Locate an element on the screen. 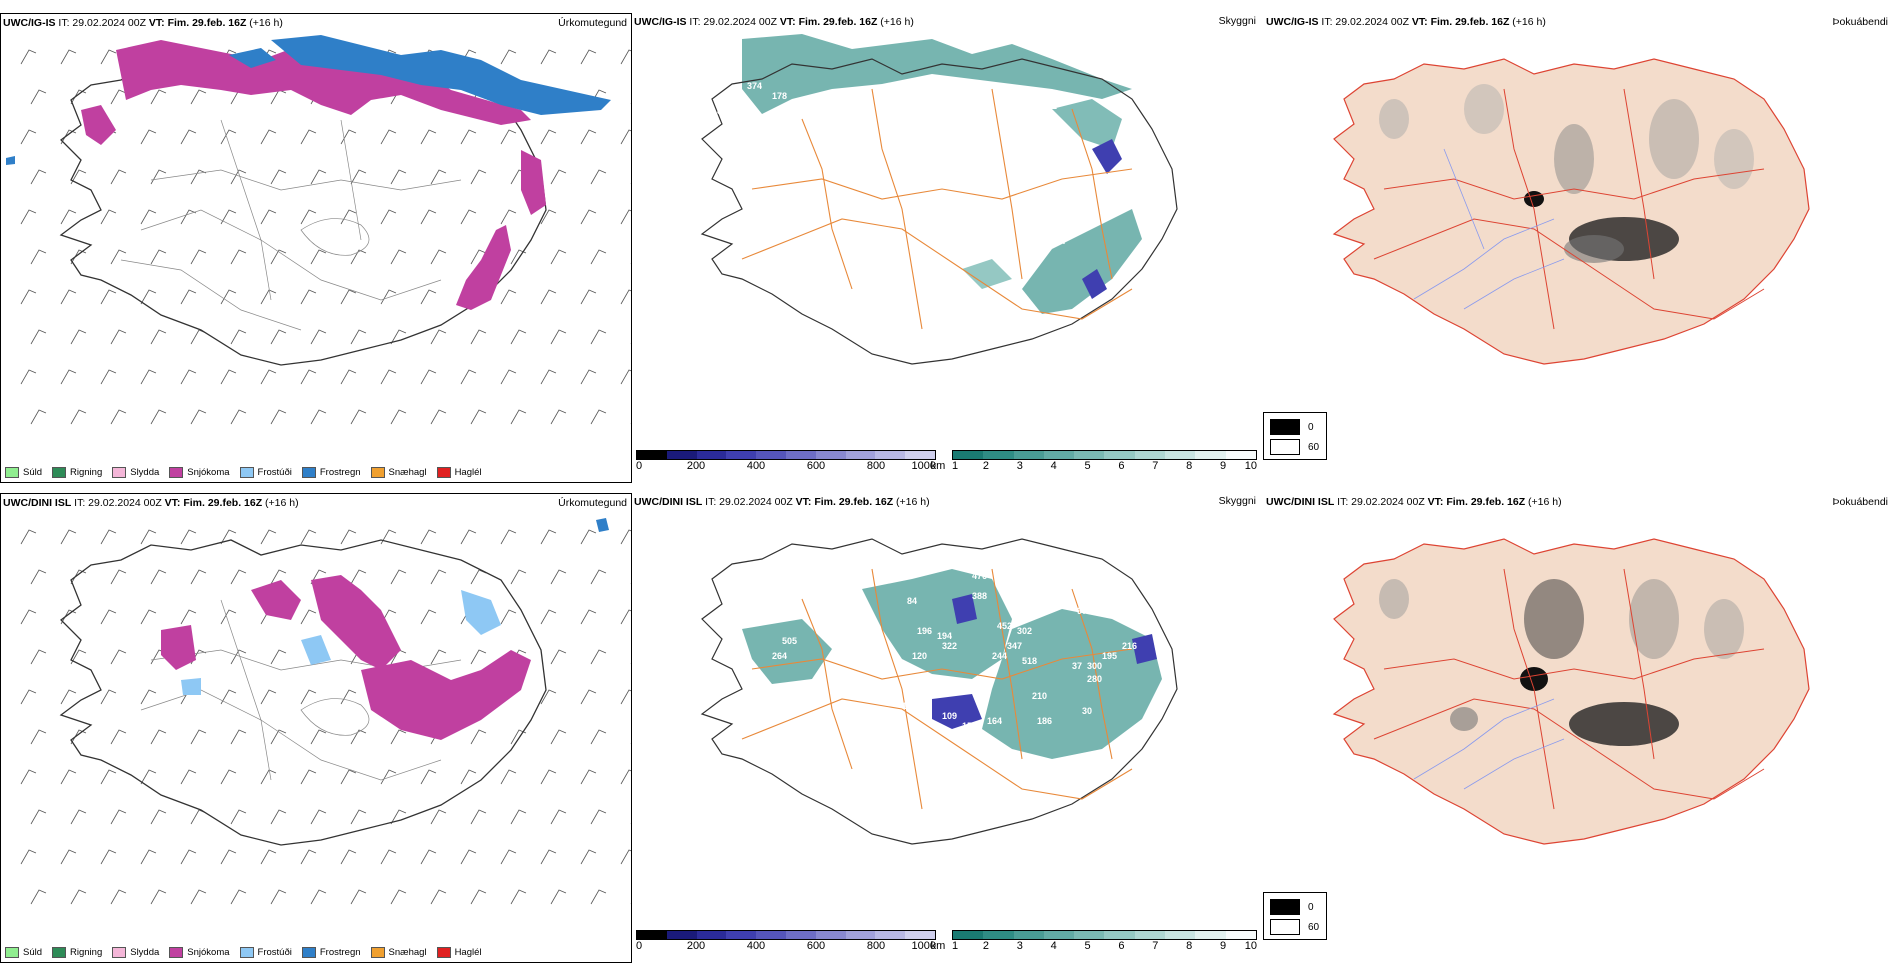 The height and width of the screenshot is (963, 1900). precip-areas is located at coordinates (385, 629).